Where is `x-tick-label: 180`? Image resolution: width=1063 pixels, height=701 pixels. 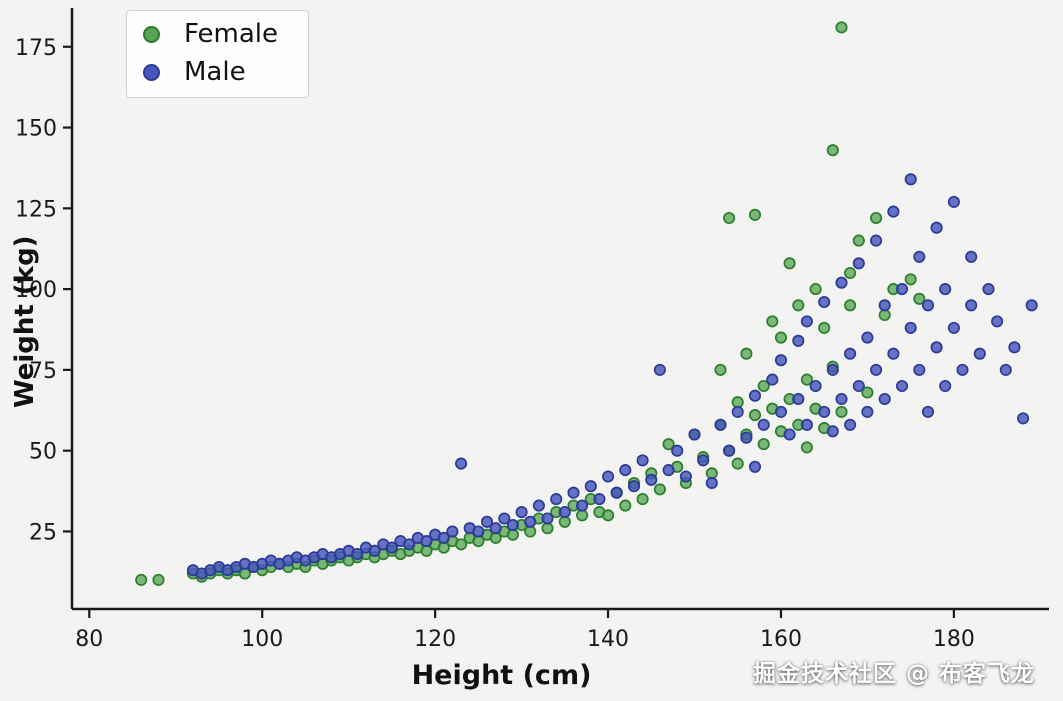 x-tick-label: 180 is located at coordinates (954, 639).